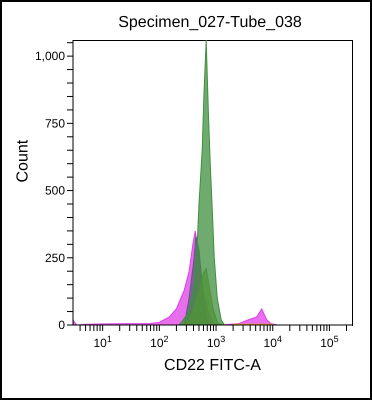  Describe the element at coordinates (23, 160) in the screenshot. I see `y-axis-title: Count` at that location.